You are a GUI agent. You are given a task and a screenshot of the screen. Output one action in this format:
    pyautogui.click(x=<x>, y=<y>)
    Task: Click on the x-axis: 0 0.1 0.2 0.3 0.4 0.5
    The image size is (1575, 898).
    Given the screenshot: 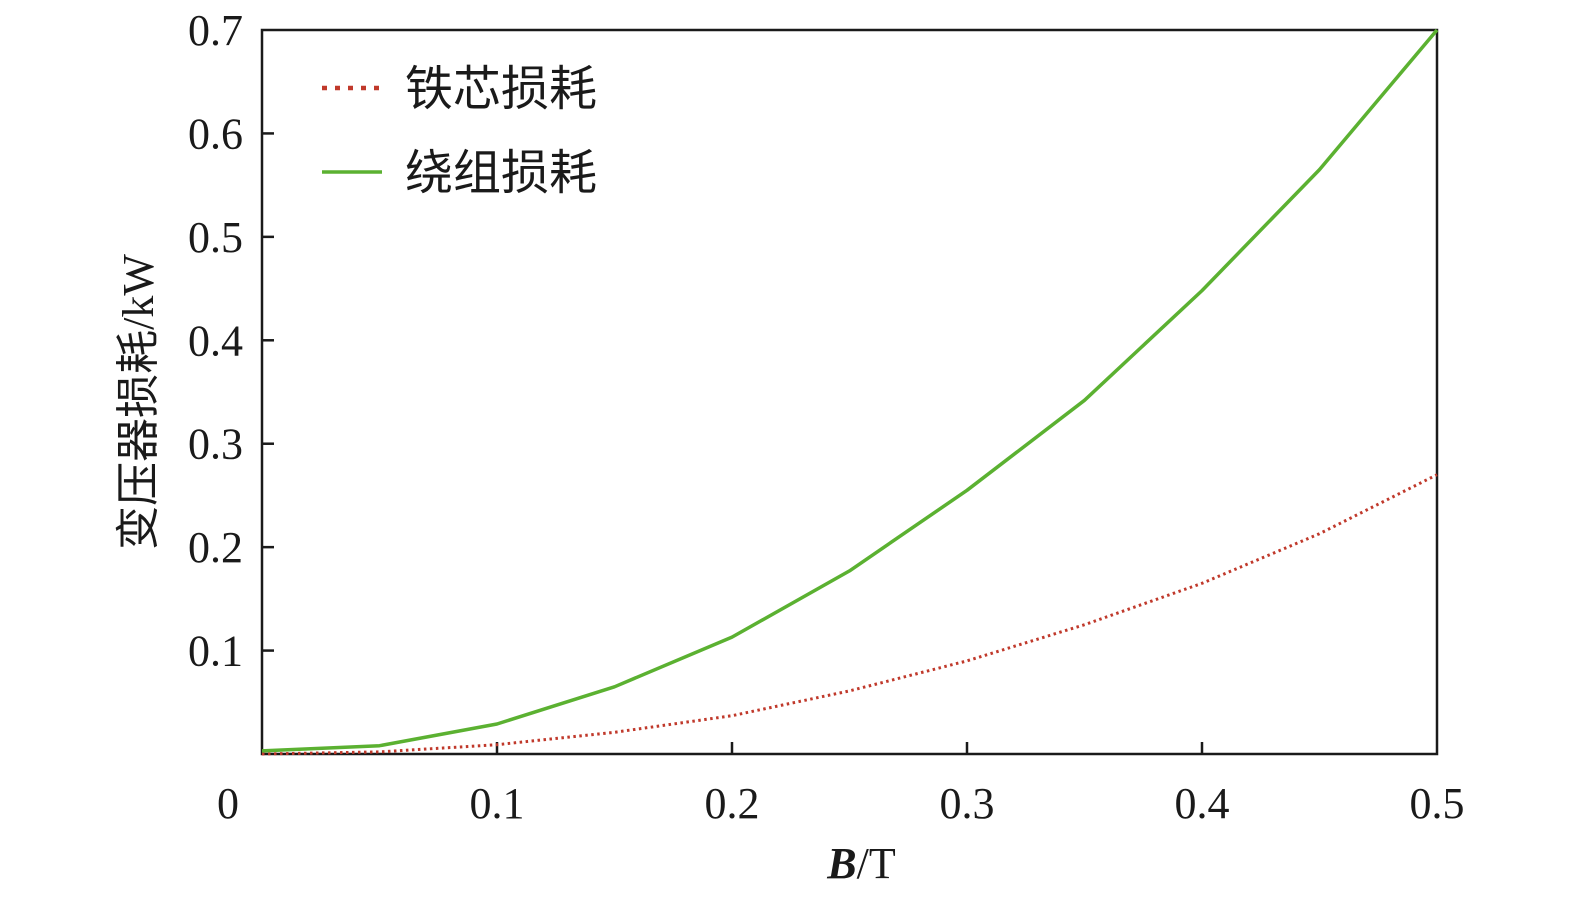 What is the action you would take?
    pyautogui.click(x=841, y=785)
    